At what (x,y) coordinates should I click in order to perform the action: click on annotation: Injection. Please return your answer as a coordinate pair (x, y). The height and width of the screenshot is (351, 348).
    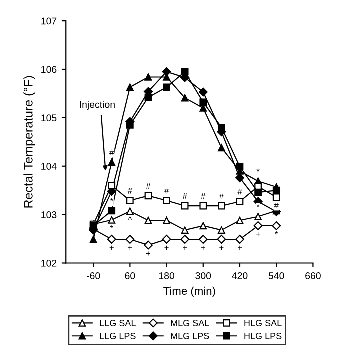
    Looking at the image, I should click on (97, 105).